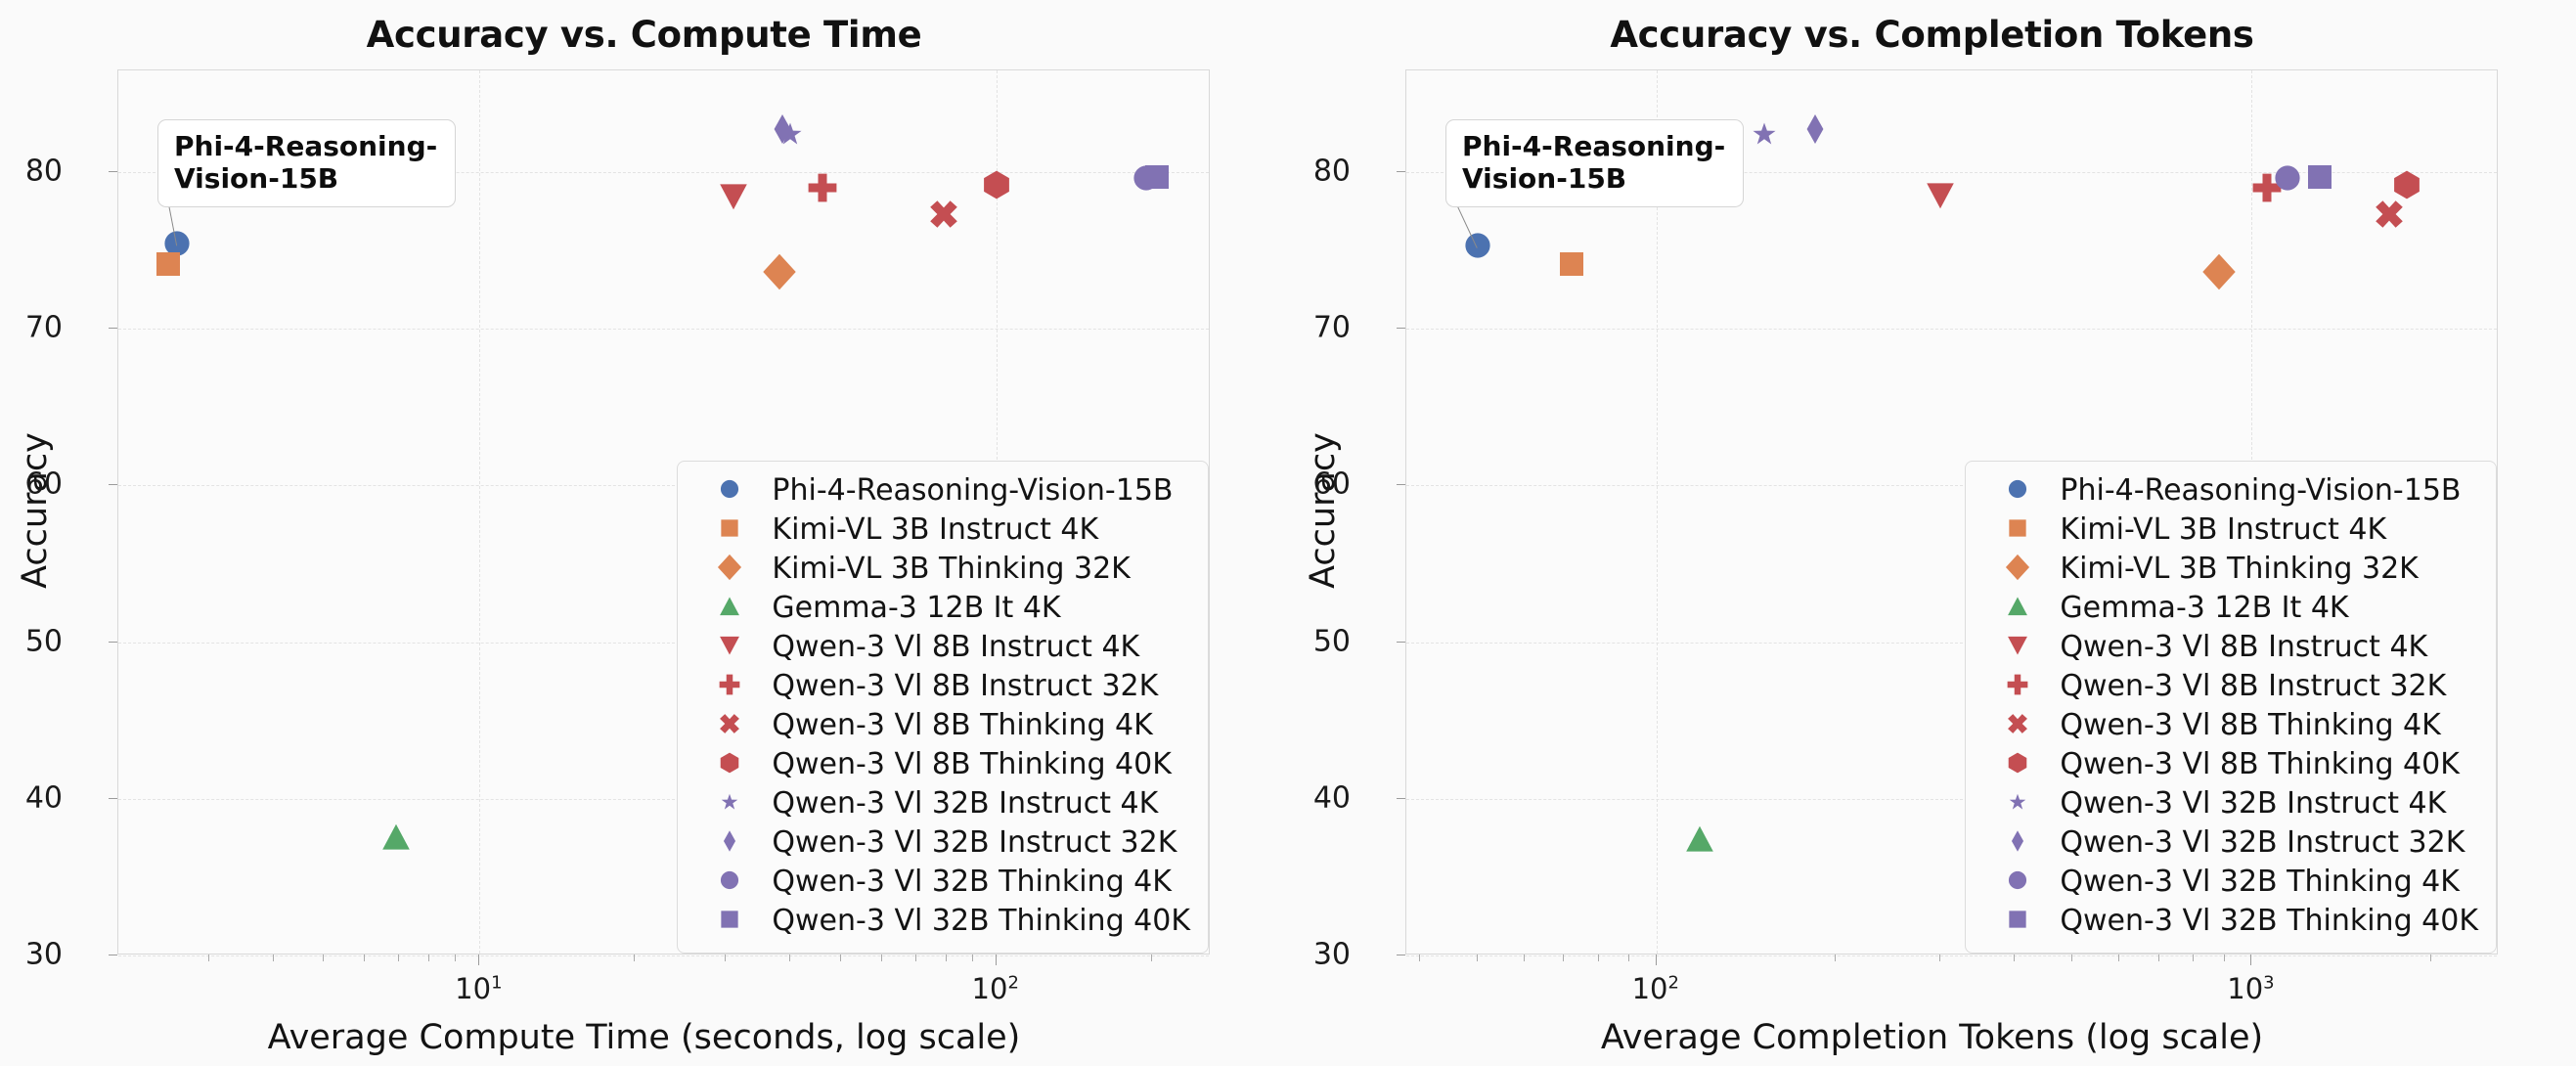 This screenshot has height=1066, width=2576. Describe the element at coordinates (995, 988) in the screenshot. I see `x-axis-tick-label: 10²` at that location.